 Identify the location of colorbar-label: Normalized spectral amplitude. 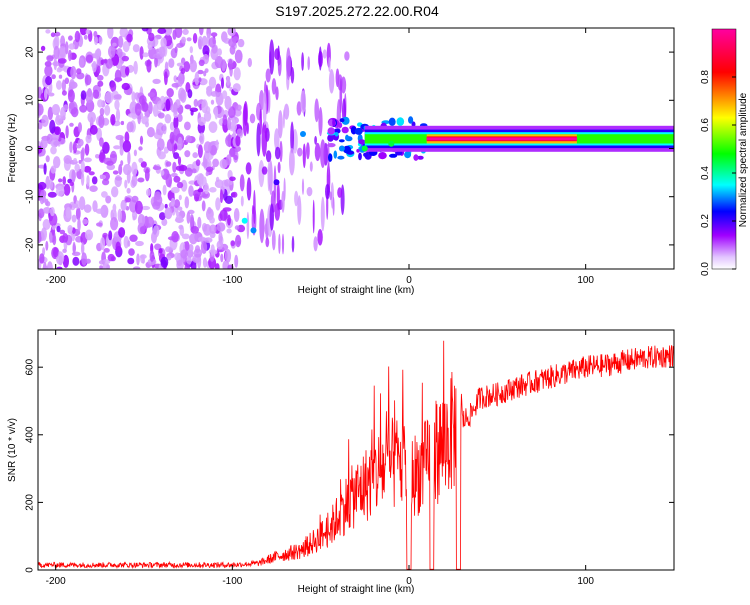
(743, 159).